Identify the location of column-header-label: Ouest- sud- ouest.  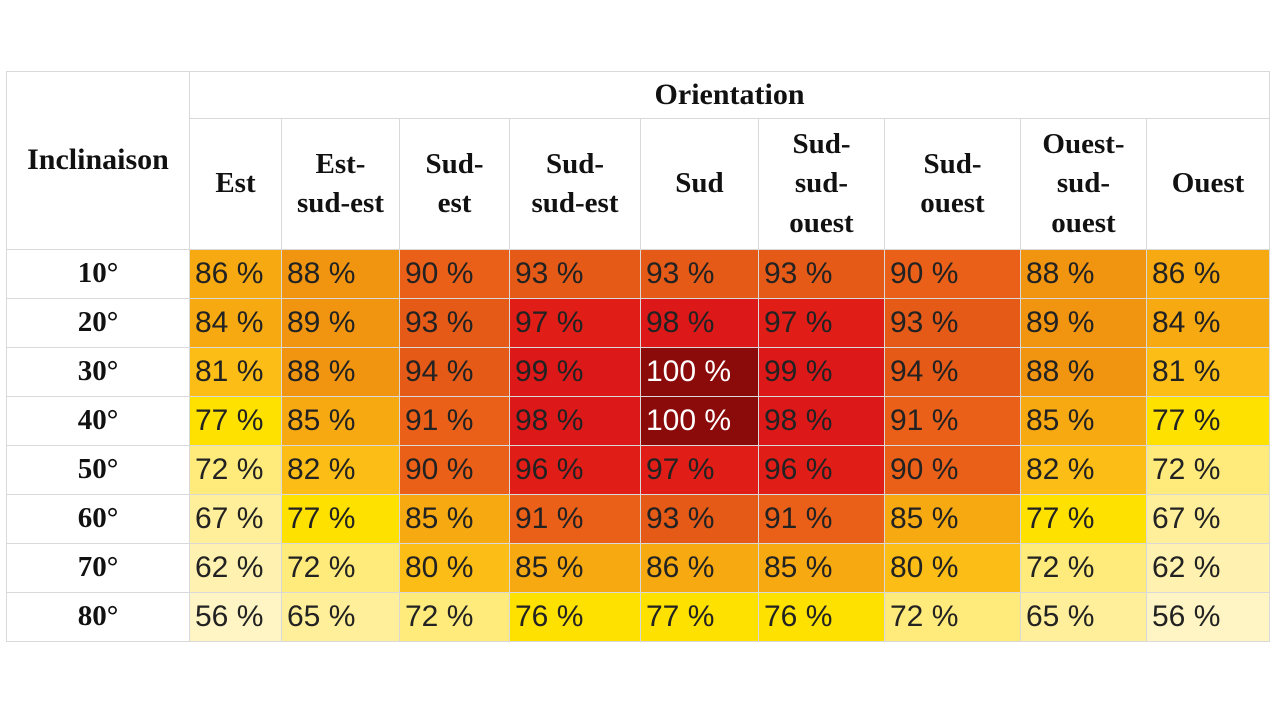
(1083, 183).